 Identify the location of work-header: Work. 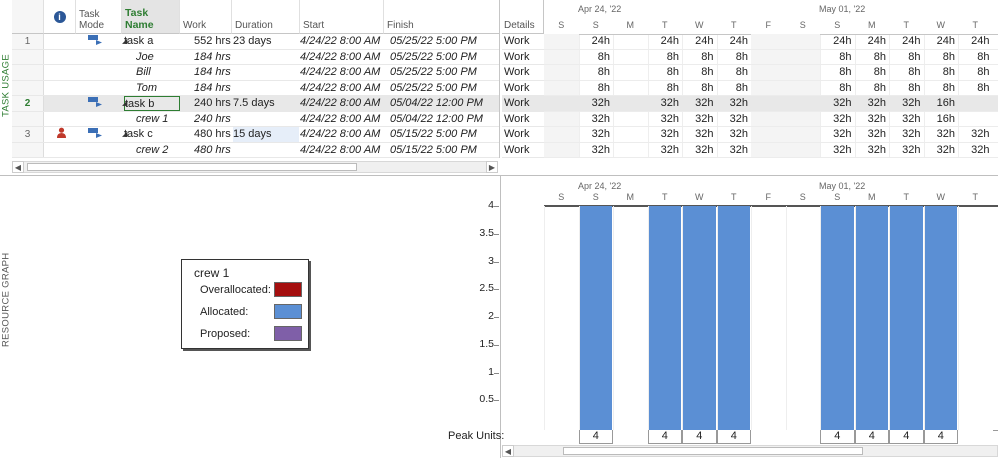
(206, 17).